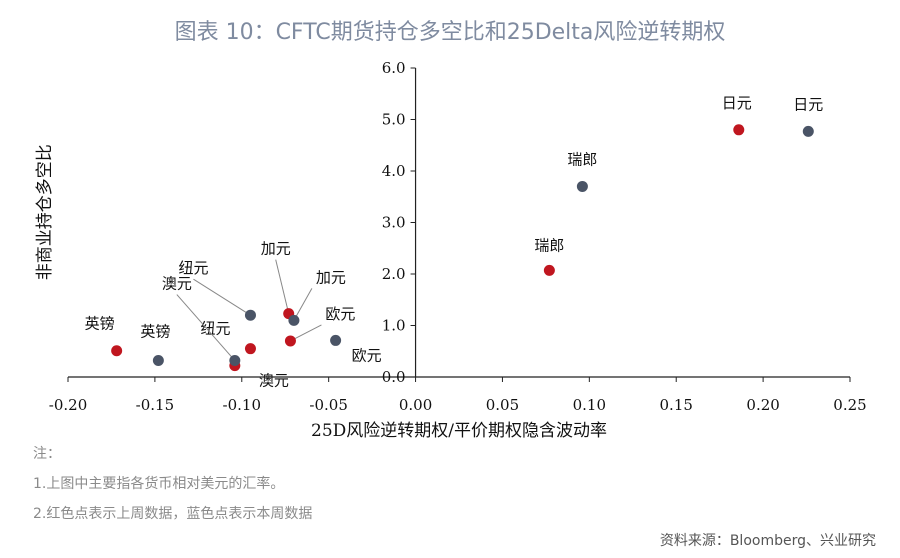 The width and height of the screenshot is (900, 558). I want to click on y-tick-label: 4.0, so click(394, 171).